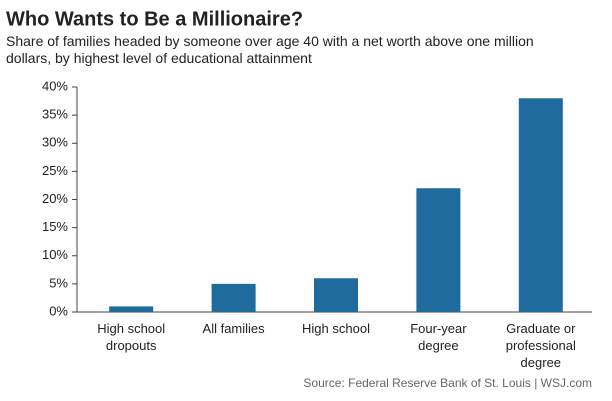 The width and height of the screenshot is (612, 401). Describe the element at coordinates (58, 282) in the screenshot. I see `y-tick-label: 5%` at that location.